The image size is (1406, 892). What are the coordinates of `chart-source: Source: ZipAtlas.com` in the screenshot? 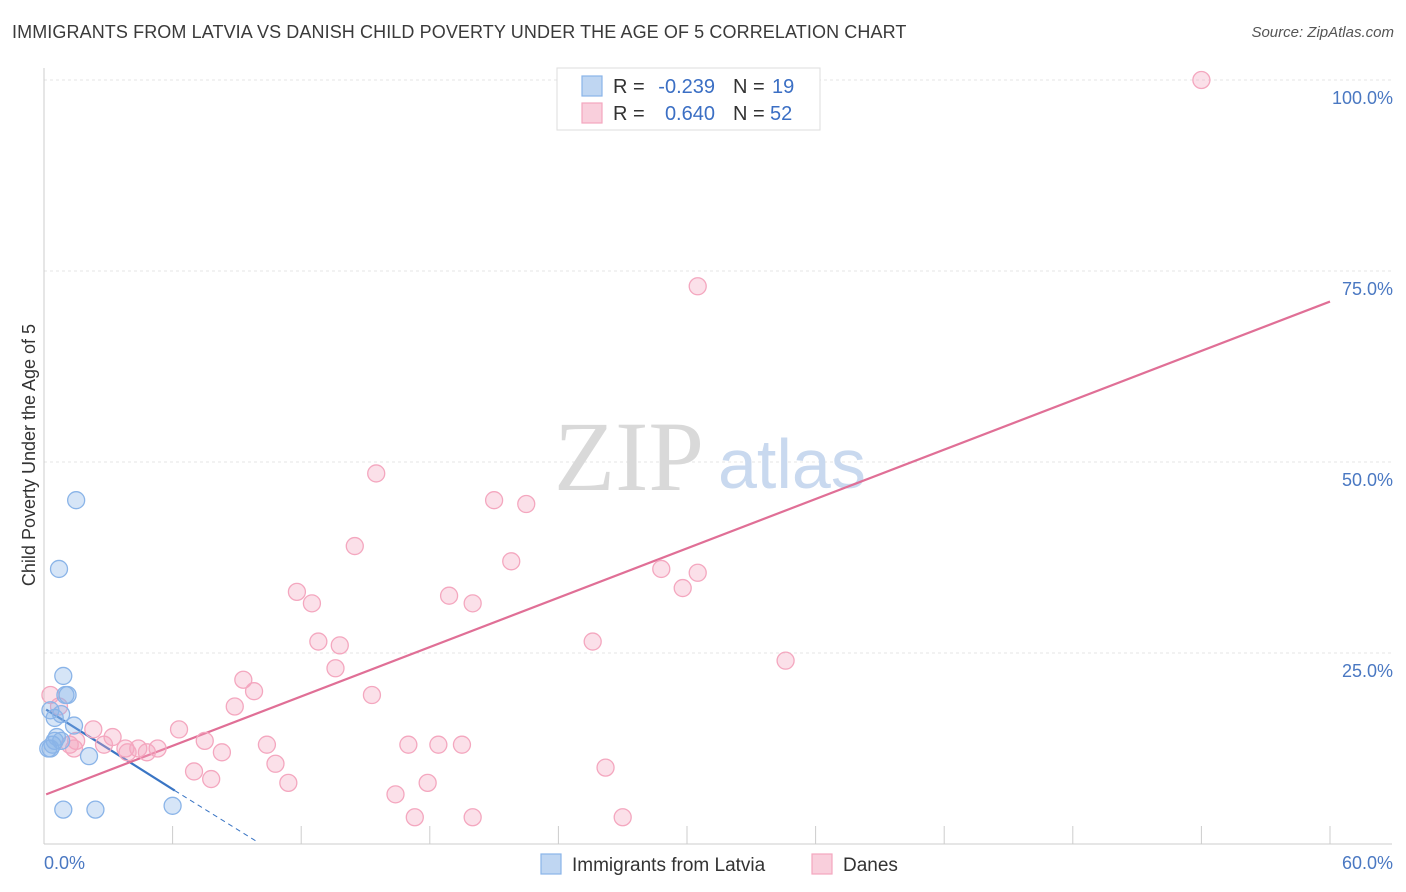 It's located at (1322, 32).